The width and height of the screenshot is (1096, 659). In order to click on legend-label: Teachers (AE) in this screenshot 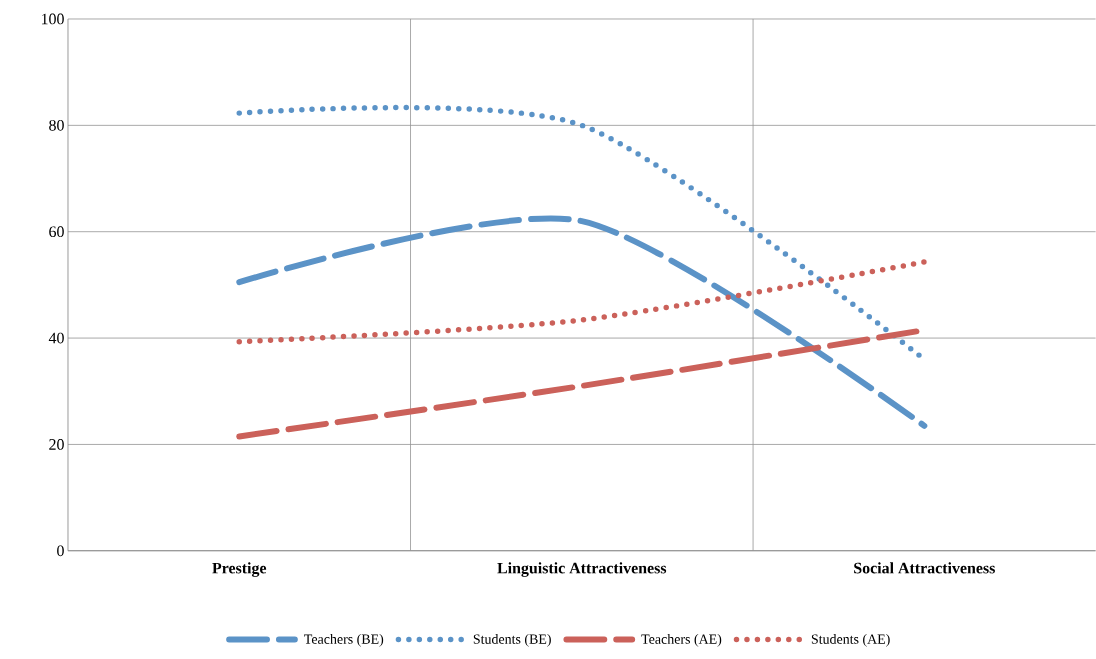, I will do `click(681, 640)`.